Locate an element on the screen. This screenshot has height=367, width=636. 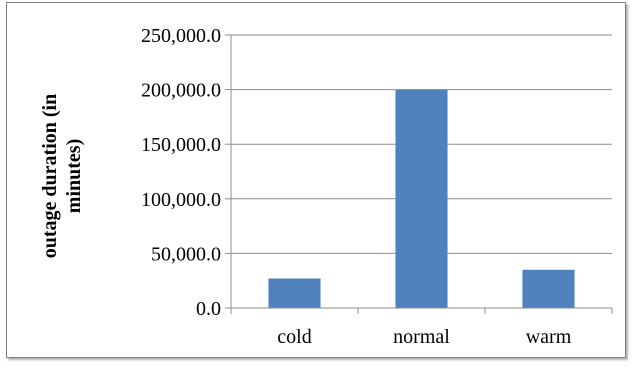
bar-normal is located at coordinates (421, 198).